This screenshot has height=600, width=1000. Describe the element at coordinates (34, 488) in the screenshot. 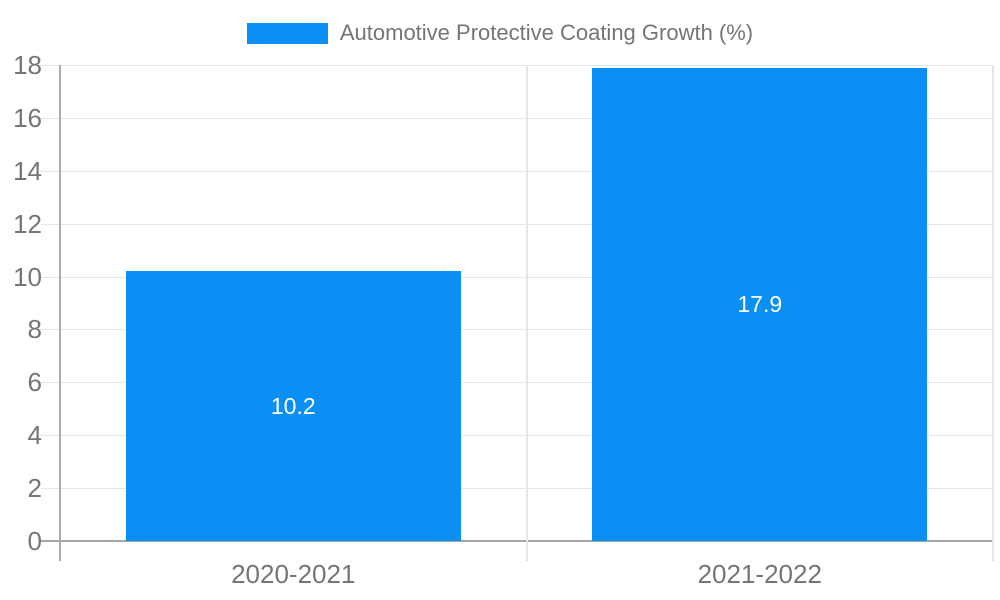

I see `y-axis-tick-label: 2` at that location.